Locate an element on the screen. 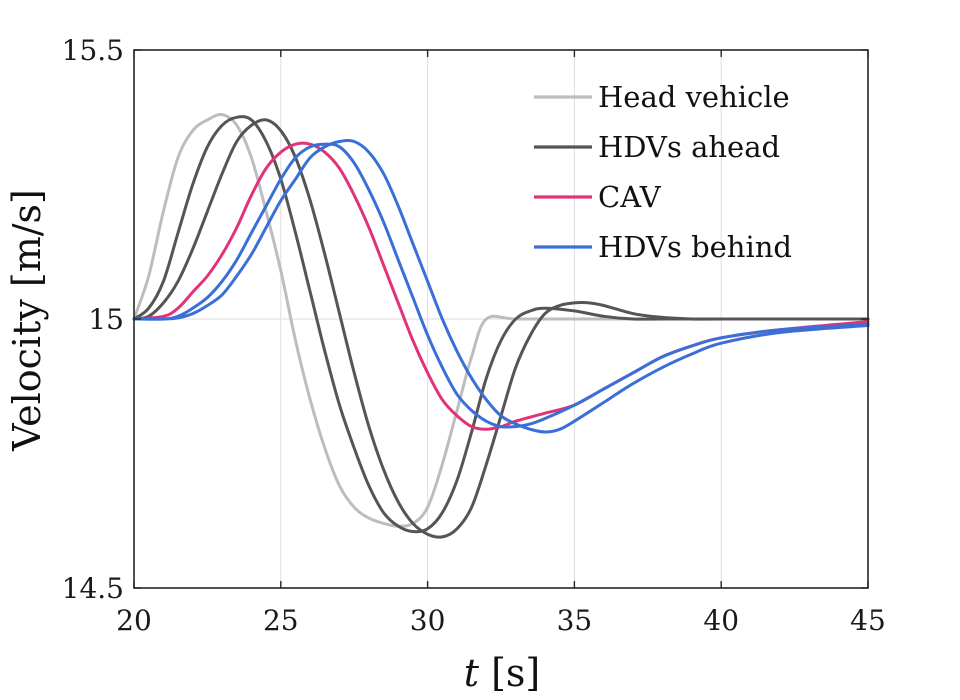 The width and height of the screenshot is (960, 700). x-tick-label: 25 is located at coordinates (281, 620).